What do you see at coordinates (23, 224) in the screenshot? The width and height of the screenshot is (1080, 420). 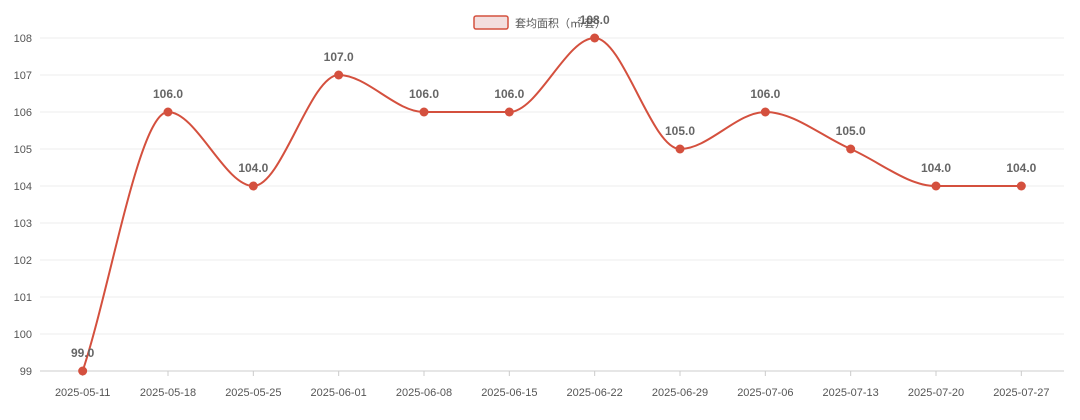 I see `y-tick-label: 103` at bounding box center [23, 224].